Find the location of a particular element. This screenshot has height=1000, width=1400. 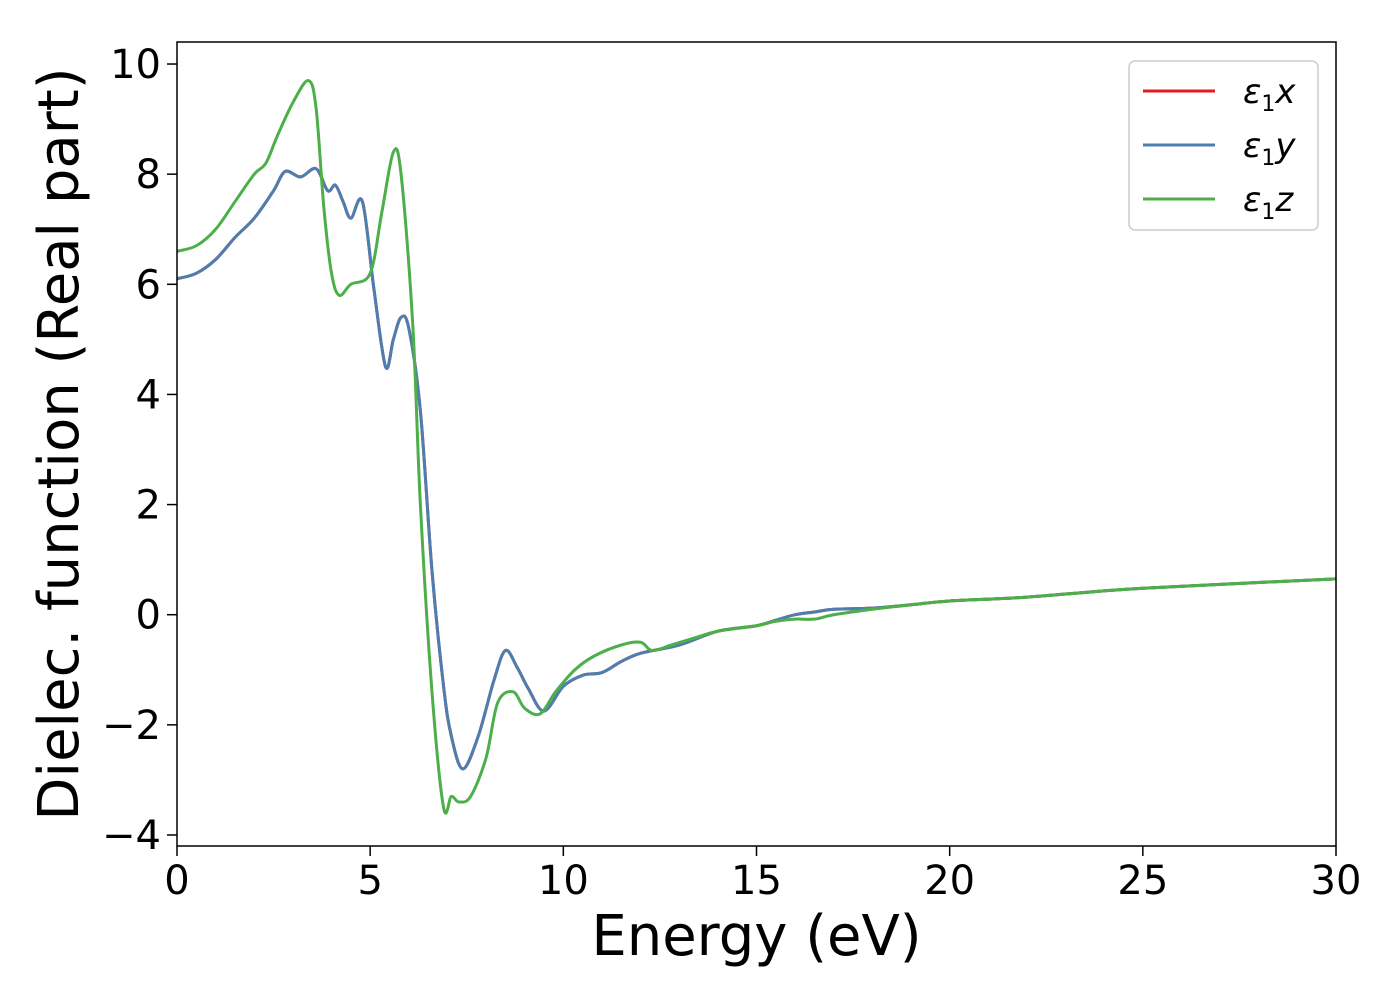

legend-label: ε1x is located at coordinates (1269, 94).